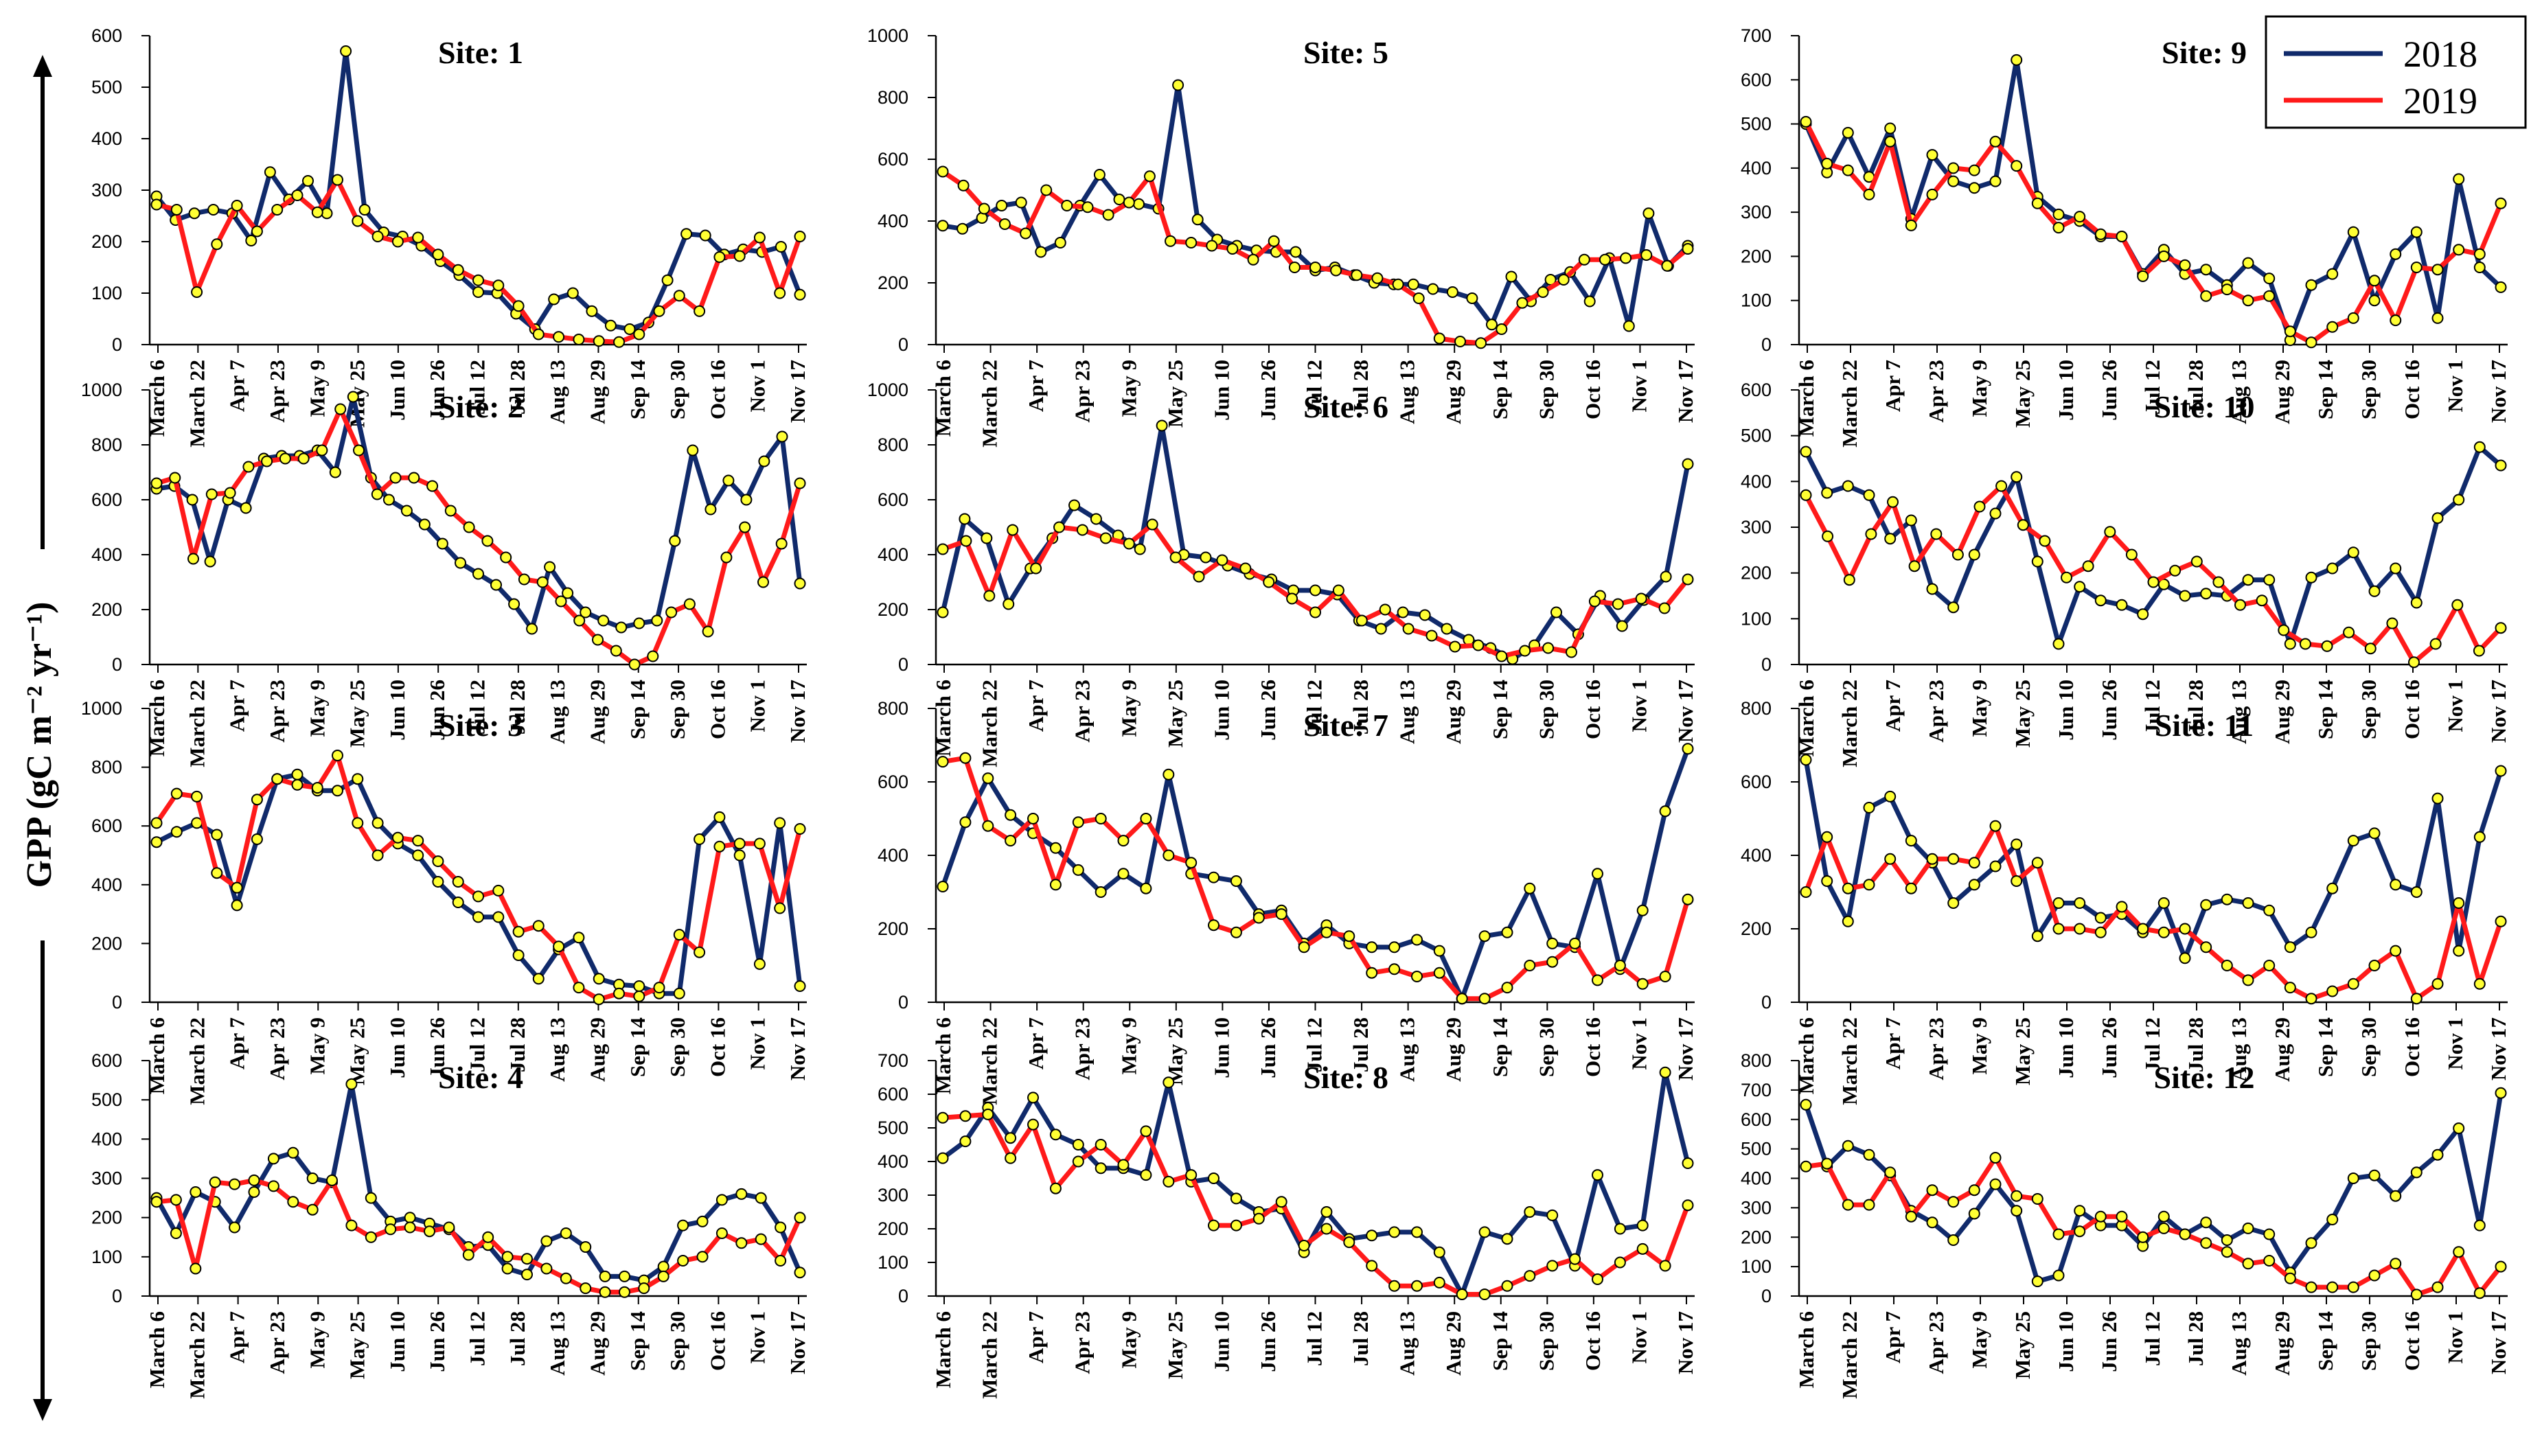  Describe the element at coordinates (1639, 386) in the screenshot. I see `x-tick-label: Nov 1` at that location.